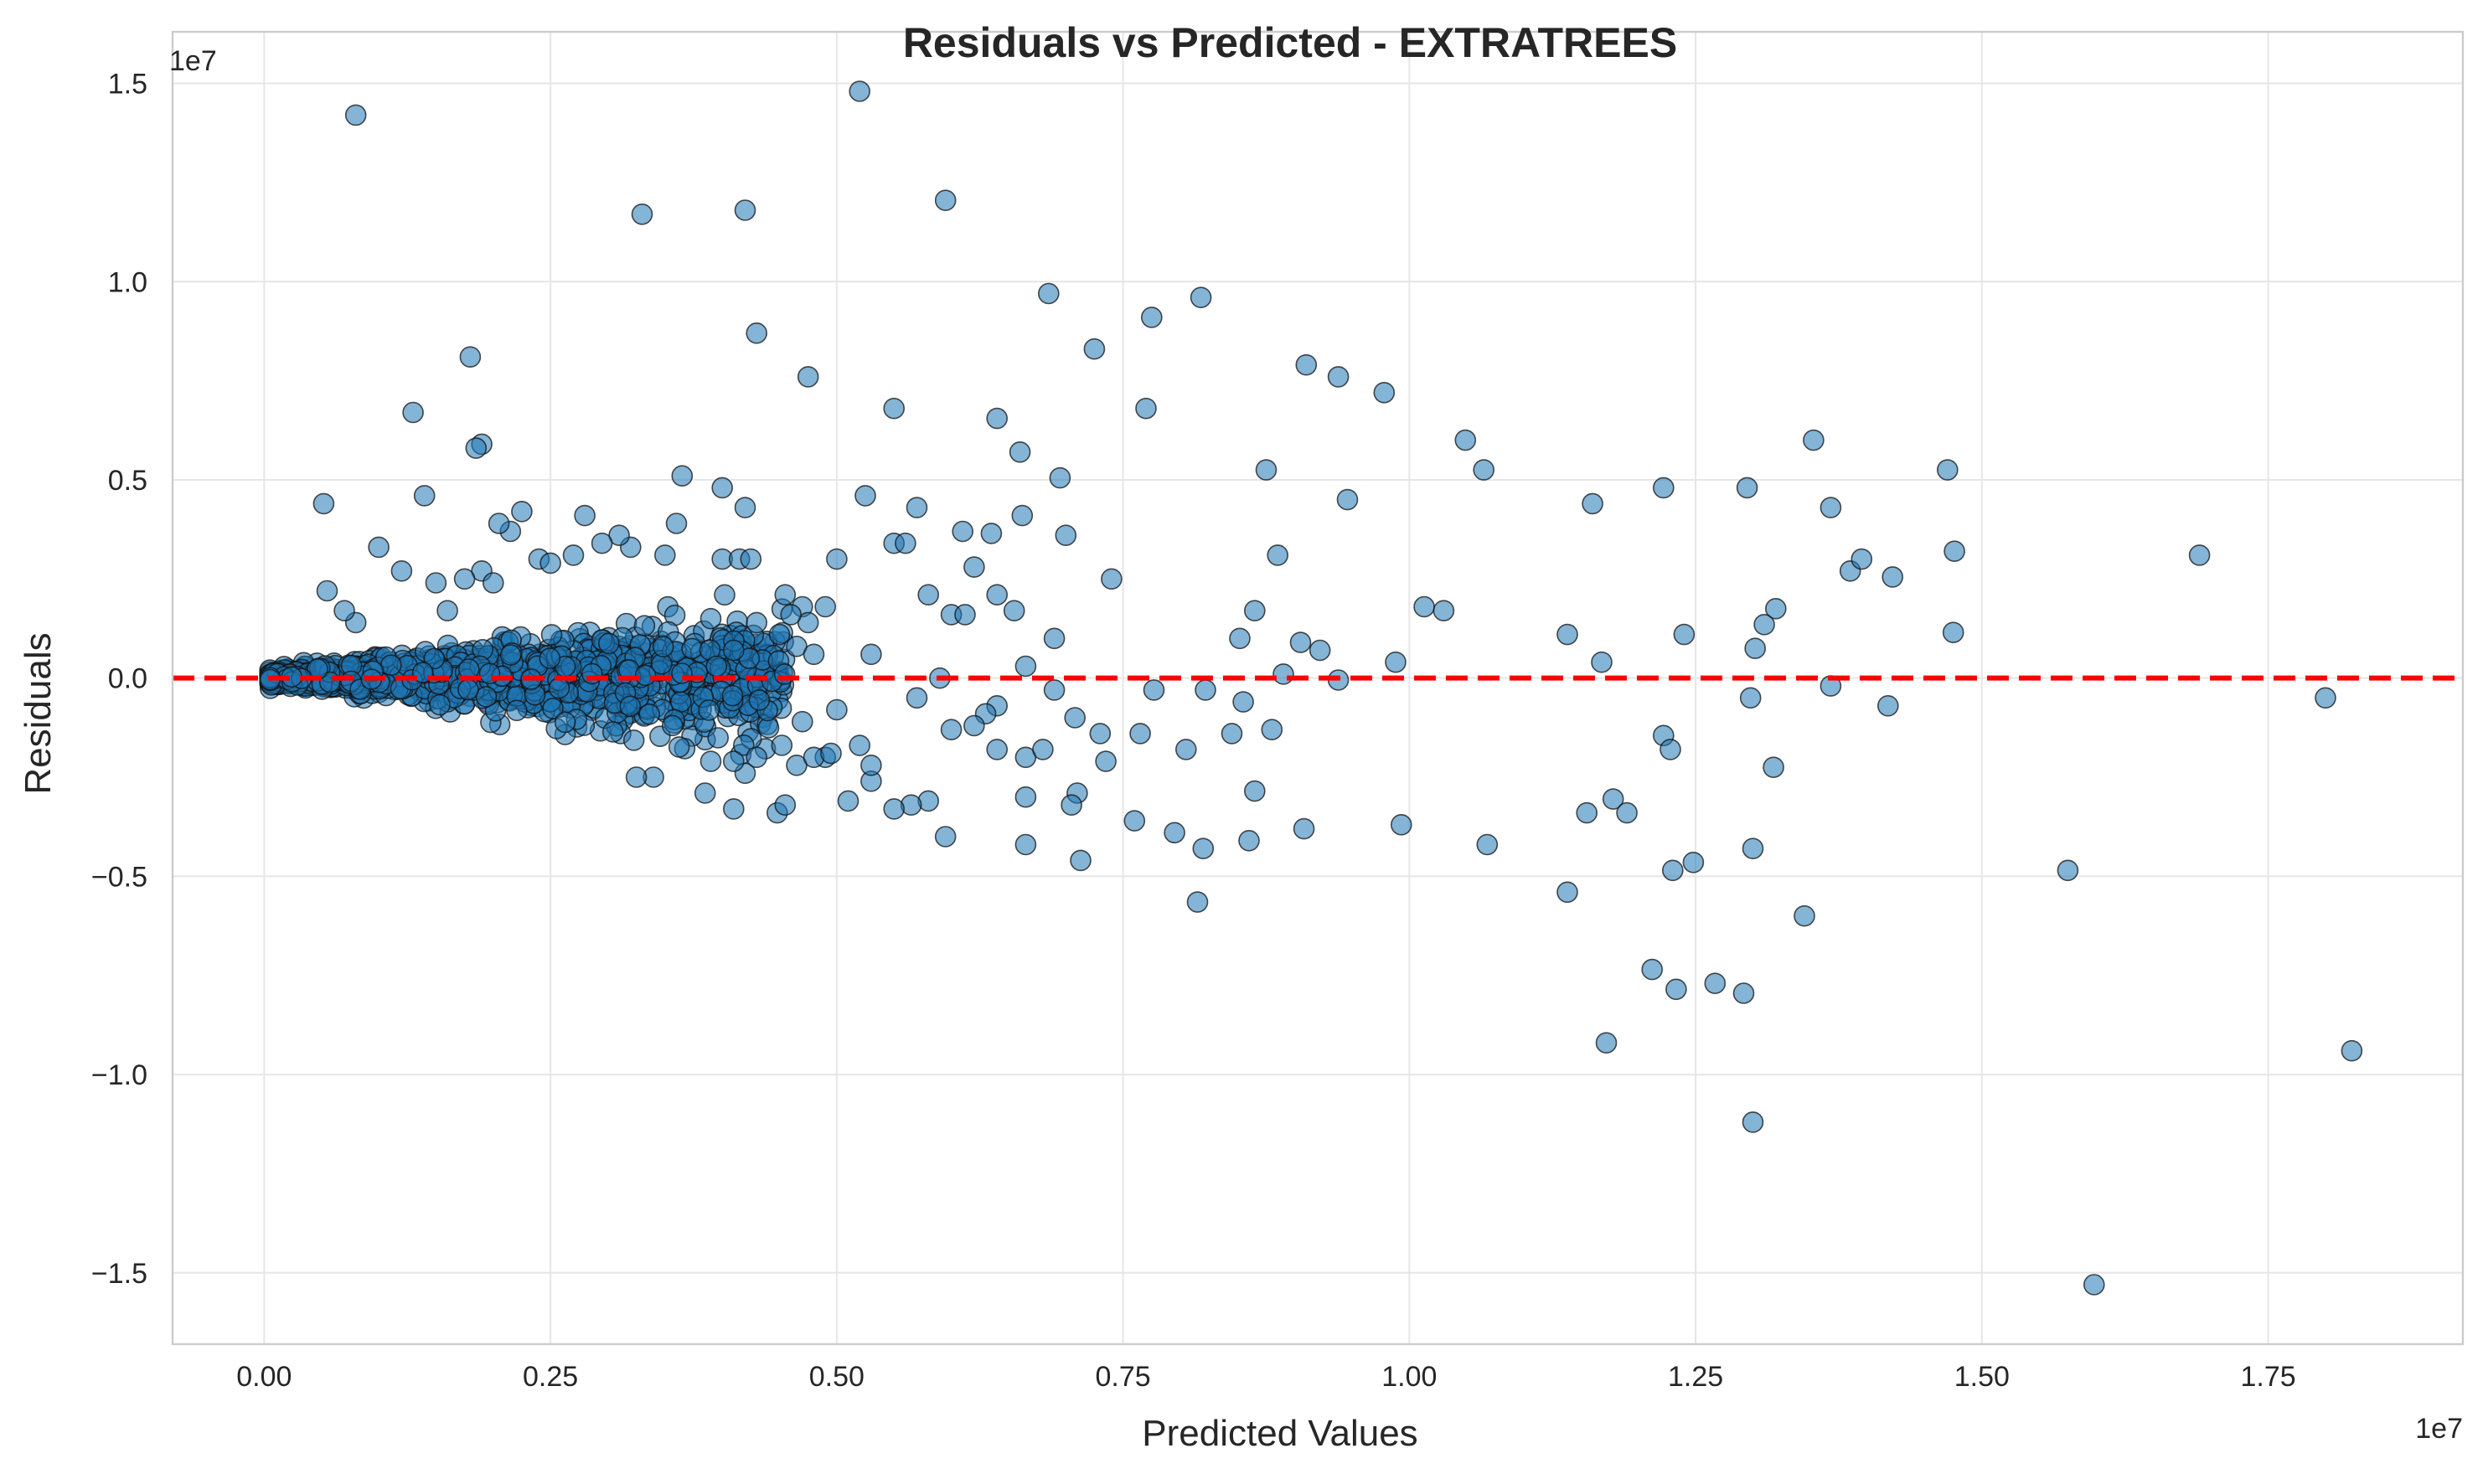  What do you see at coordinates (1290, 42) in the screenshot?
I see `chart-title: Residuals vs Predicted - EXTRATREES` at bounding box center [1290, 42].